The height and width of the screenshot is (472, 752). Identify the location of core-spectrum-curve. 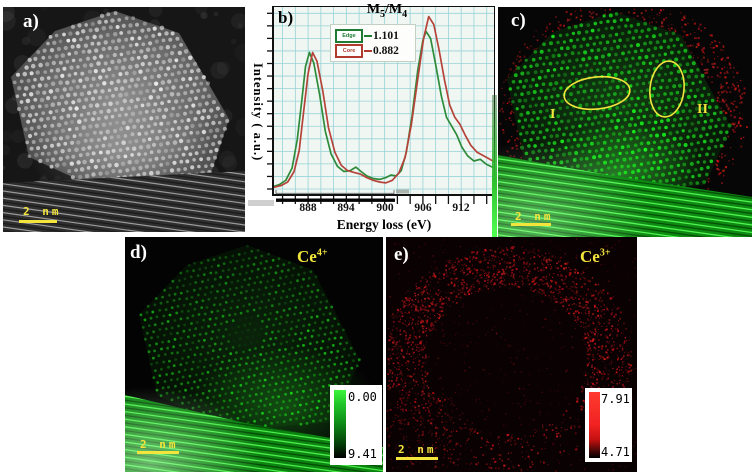
(384, 102).